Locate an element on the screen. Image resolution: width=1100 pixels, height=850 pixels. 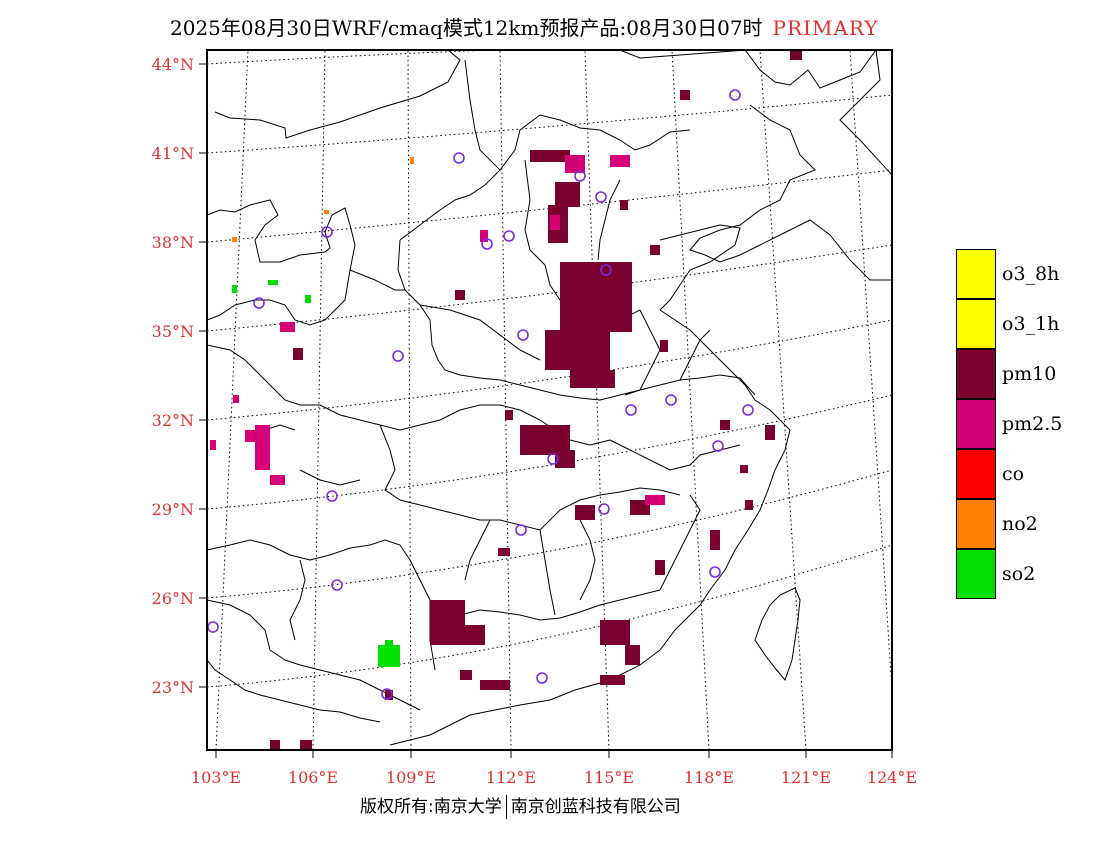
legend-label: co is located at coordinates (1013, 474).